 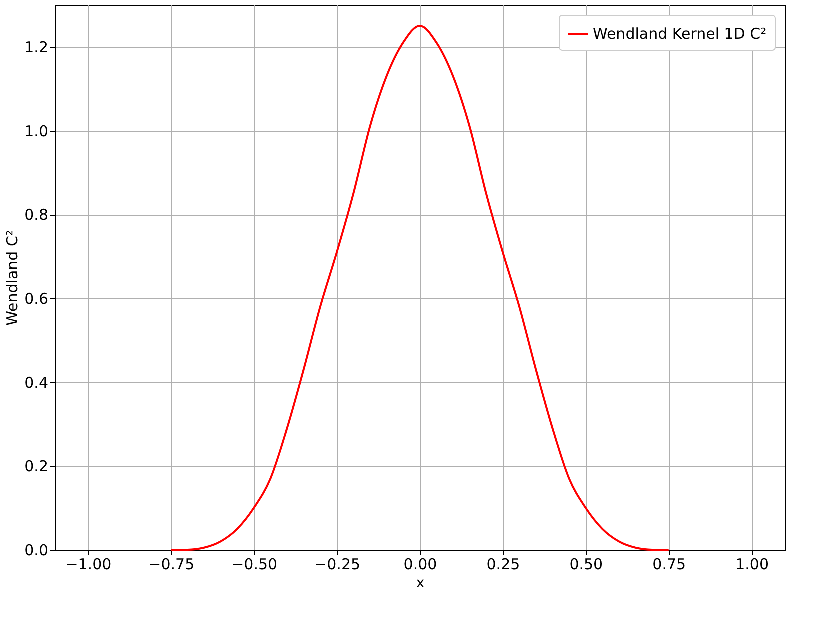 I want to click on legend-label: Wendland Kernel 1D C², so click(x=680, y=34).